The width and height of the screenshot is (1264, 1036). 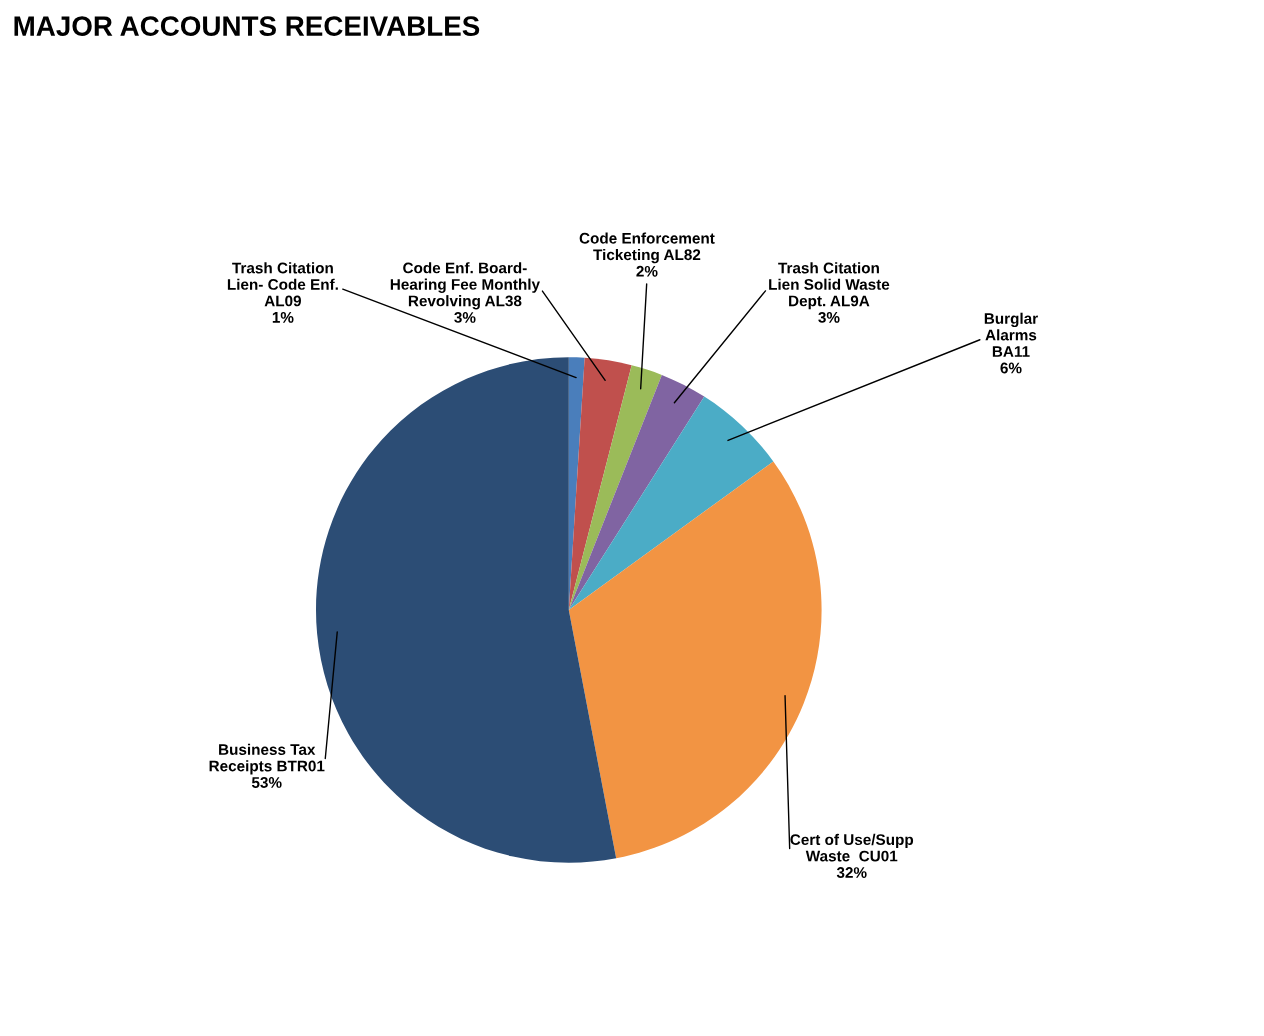 I want to click on data-label: 6%, so click(x=1011, y=368).